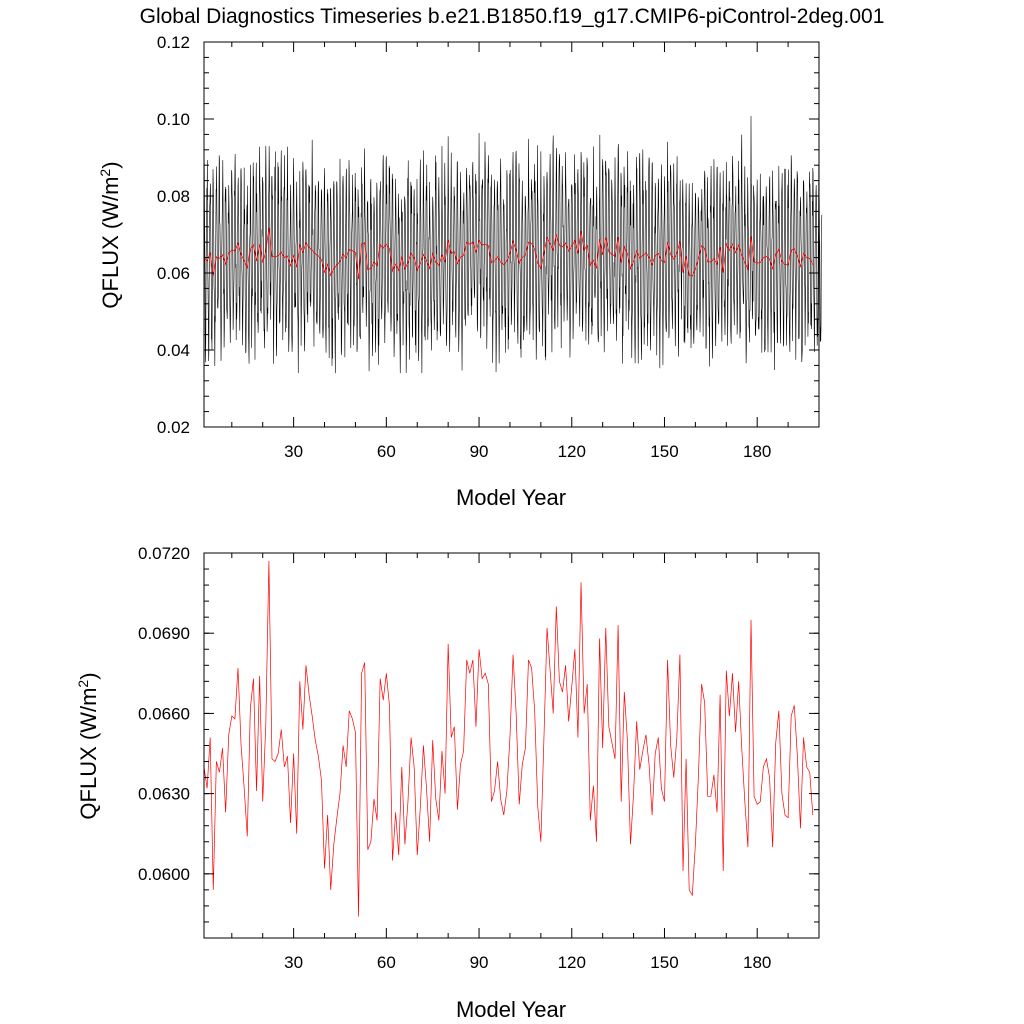 Image resolution: width=1024 pixels, height=1024 pixels. I want to click on y-tick-label: 0.0660, so click(164, 713).